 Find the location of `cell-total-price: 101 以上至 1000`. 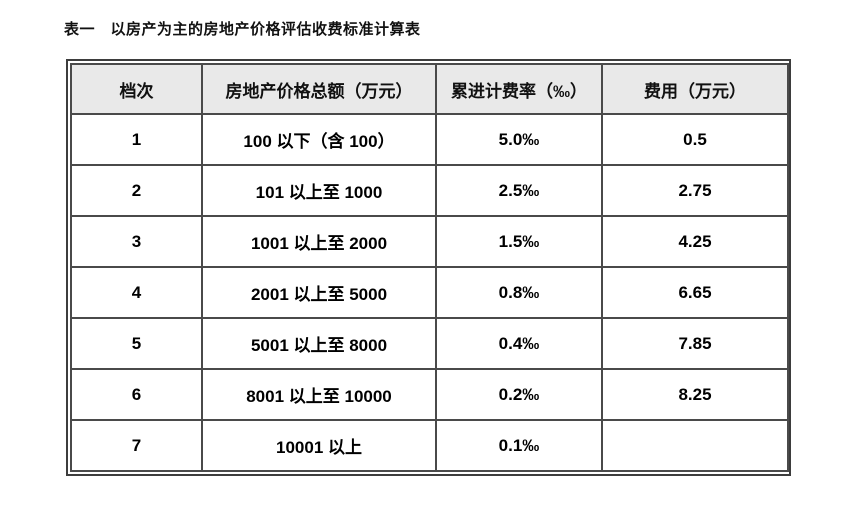

cell-total-price: 101 以上至 1000 is located at coordinates (319, 190).